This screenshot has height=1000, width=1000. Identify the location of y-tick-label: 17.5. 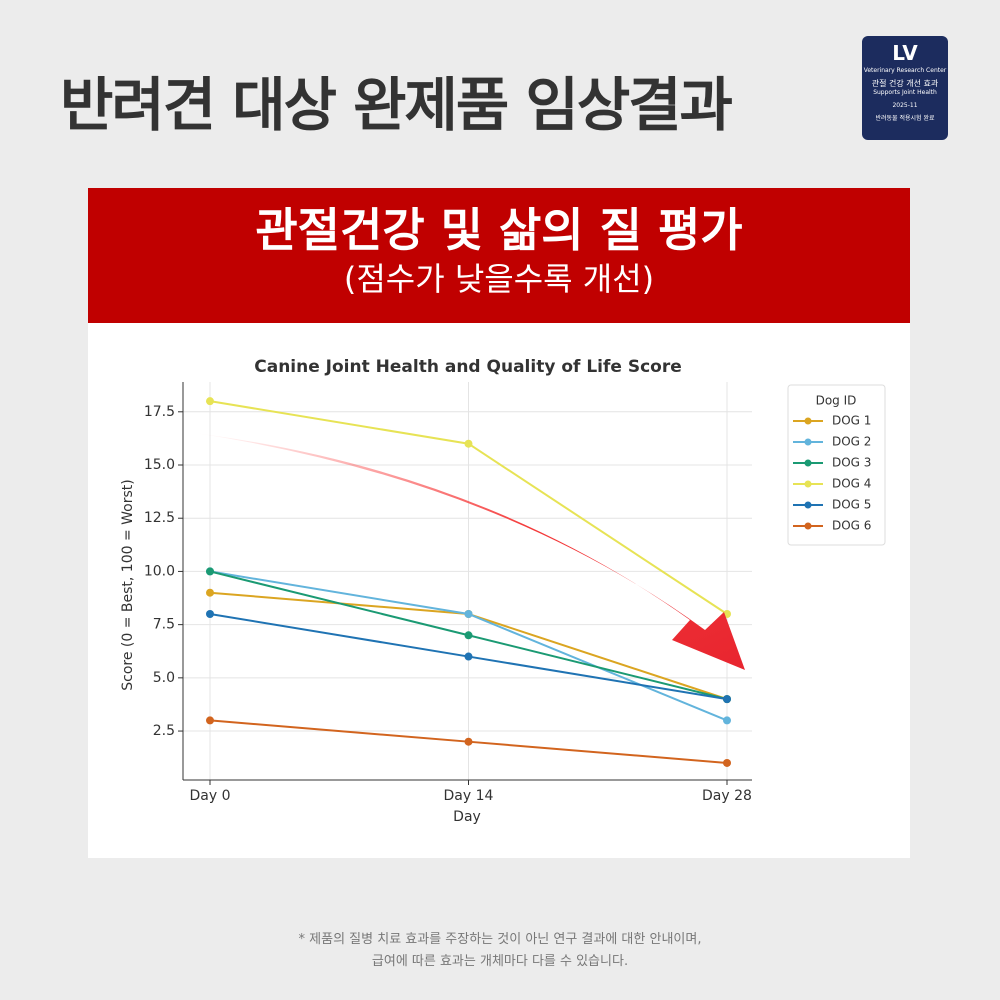
(159, 412).